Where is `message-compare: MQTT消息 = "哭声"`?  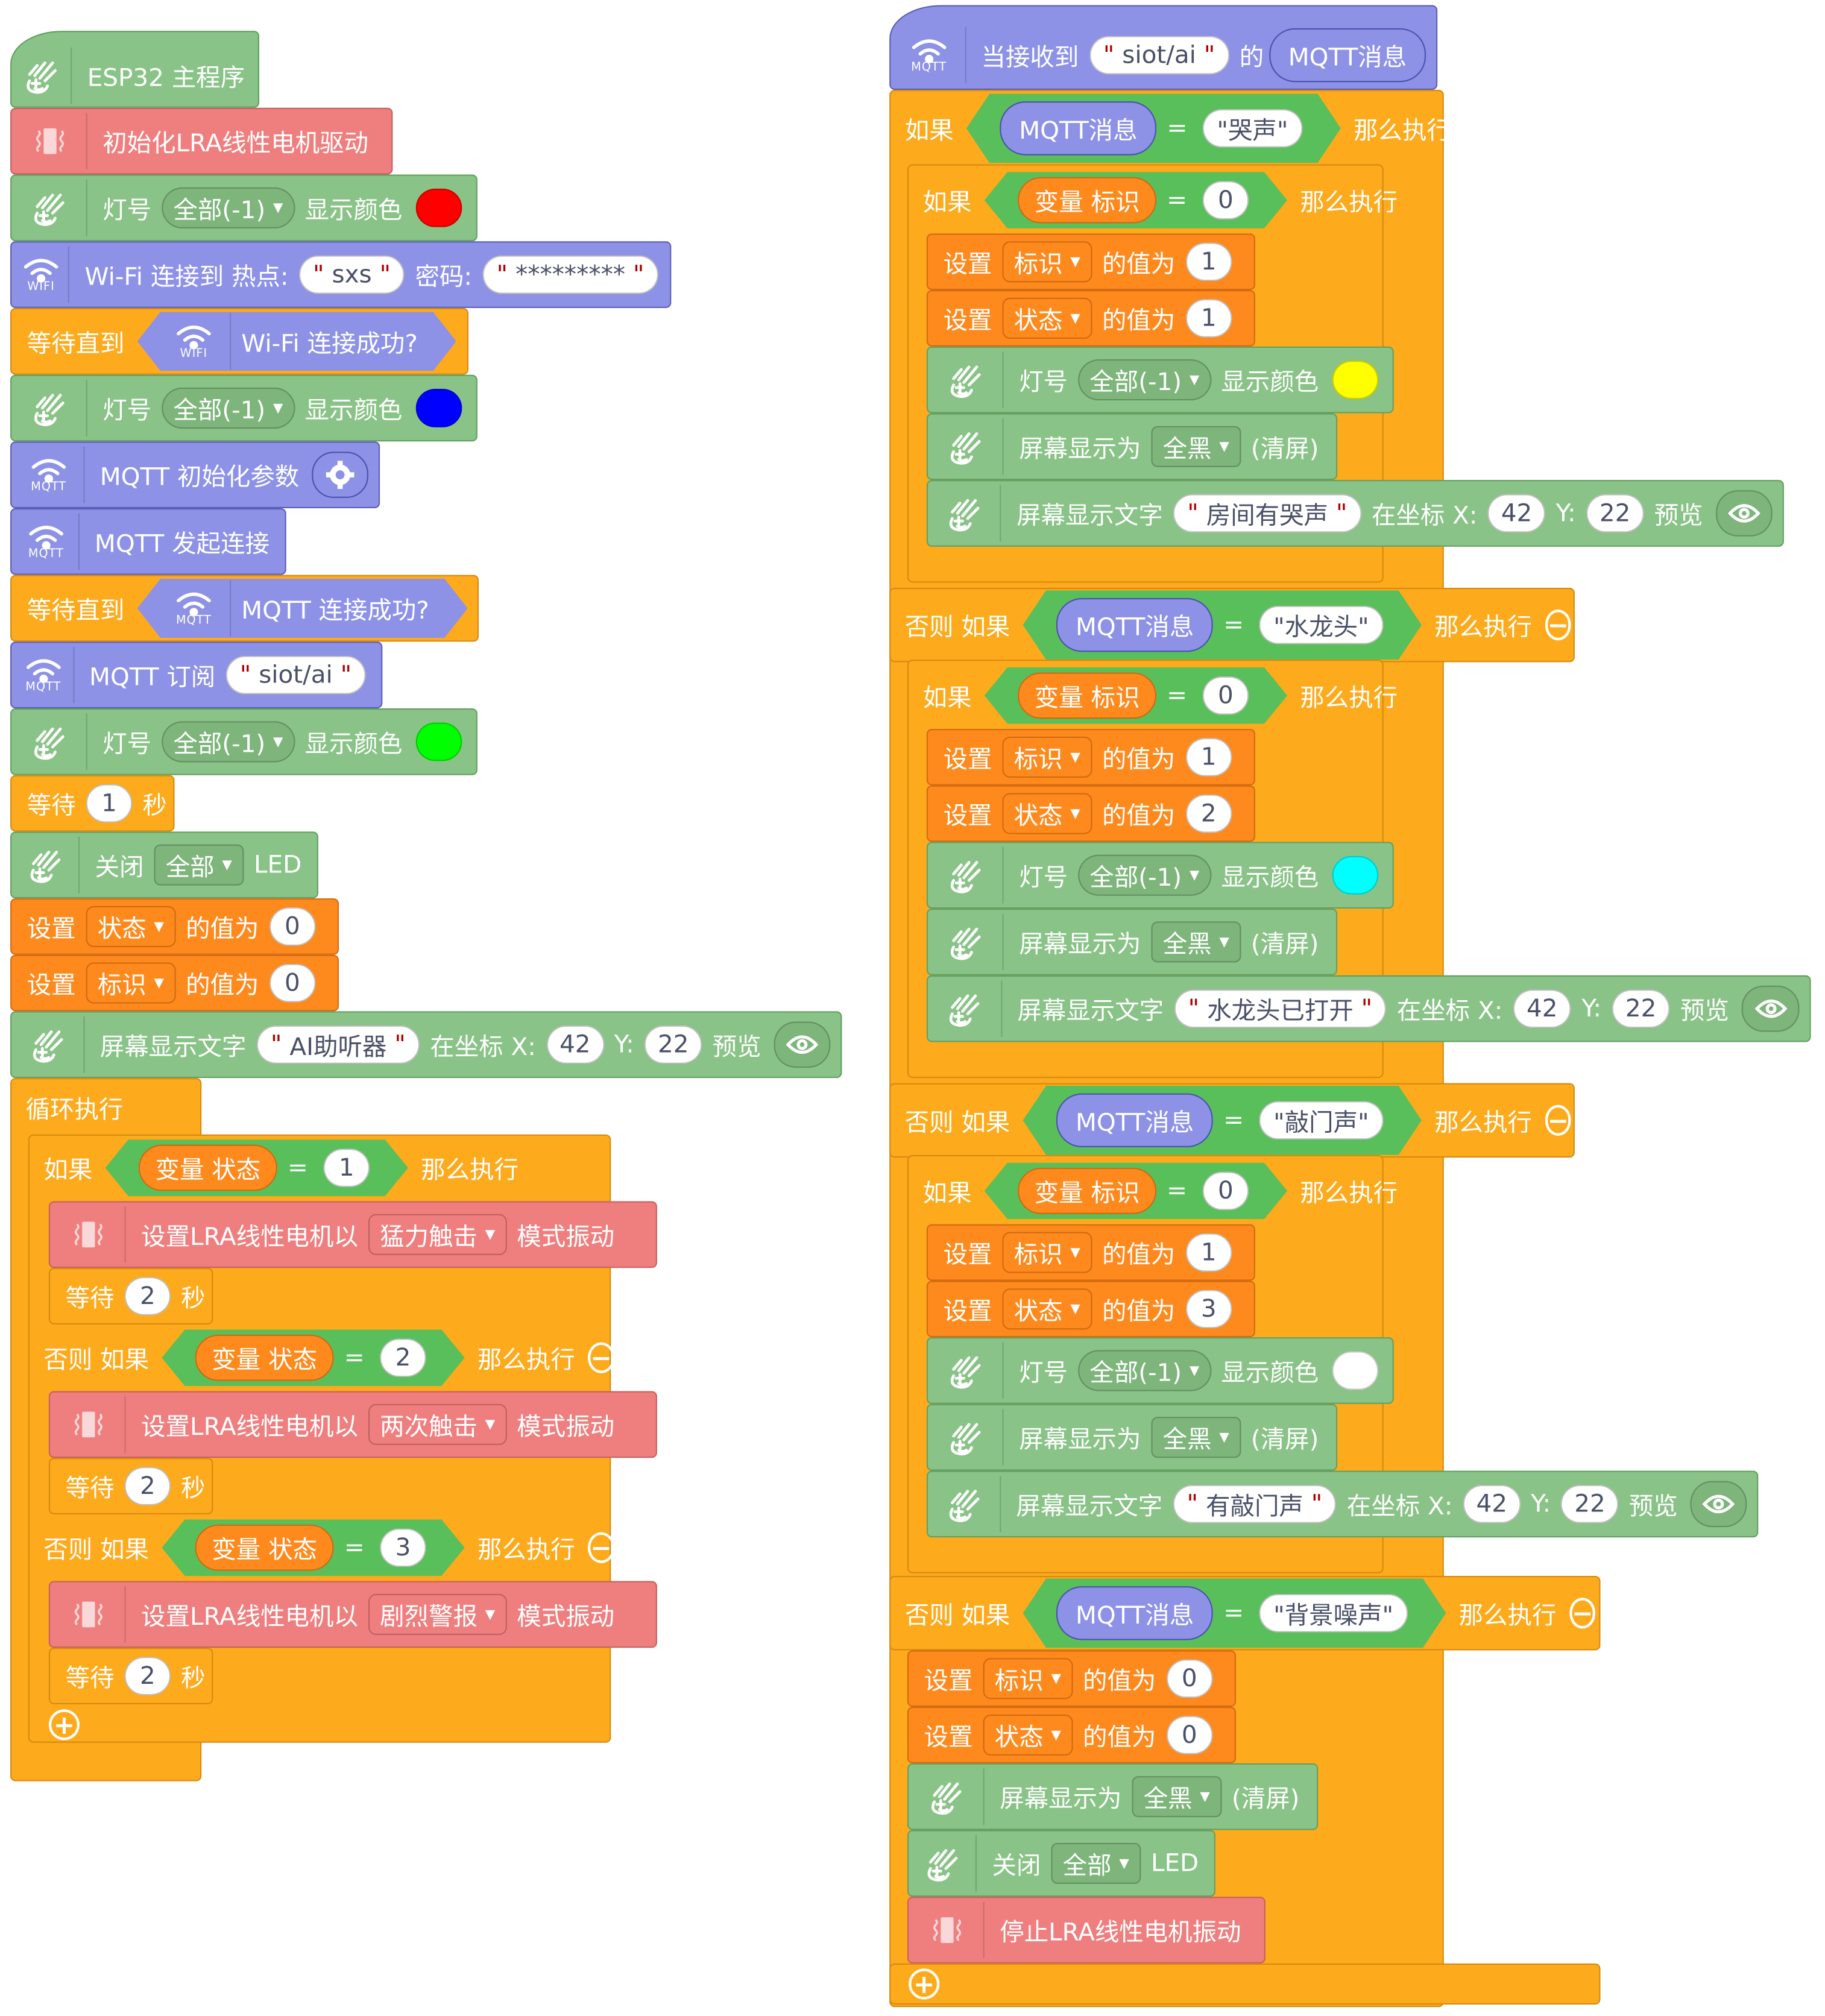
message-compare: MQTT消息 = "哭声" is located at coordinates (1154, 128).